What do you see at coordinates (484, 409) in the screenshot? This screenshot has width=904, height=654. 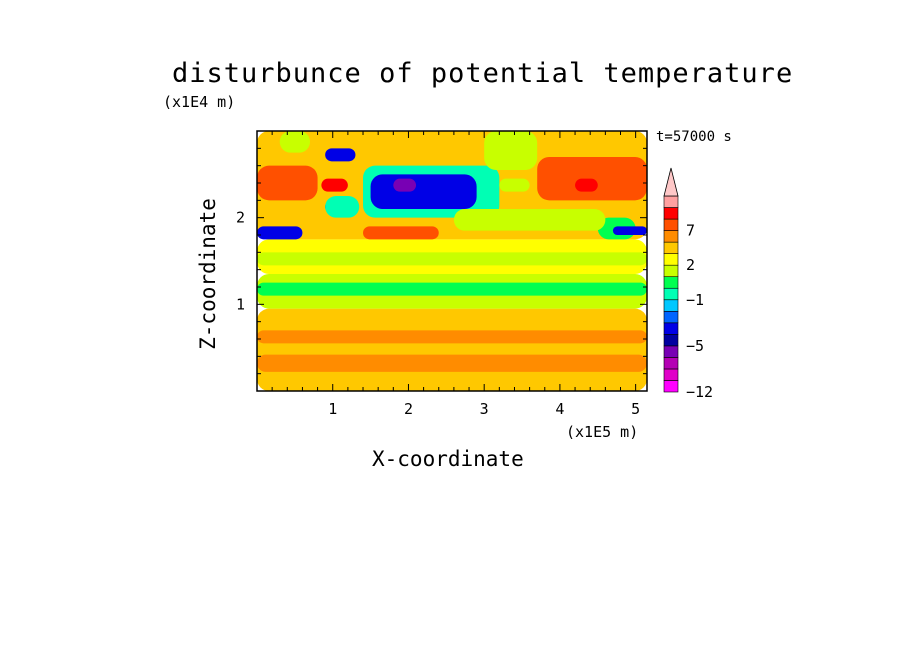 I see `x-tick-label: 3` at bounding box center [484, 409].